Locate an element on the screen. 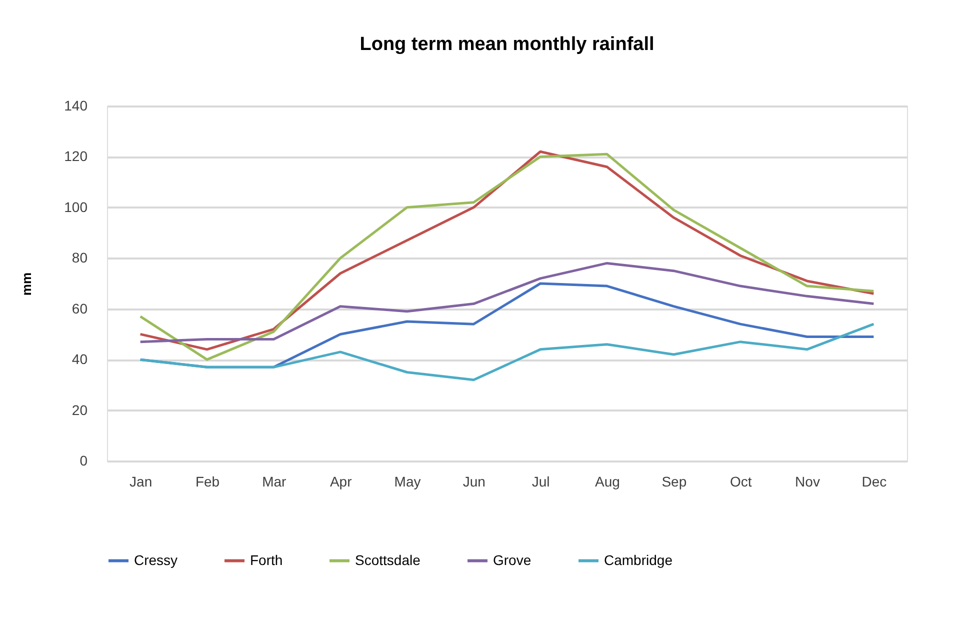  x-tick-label: Aug is located at coordinates (607, 482).